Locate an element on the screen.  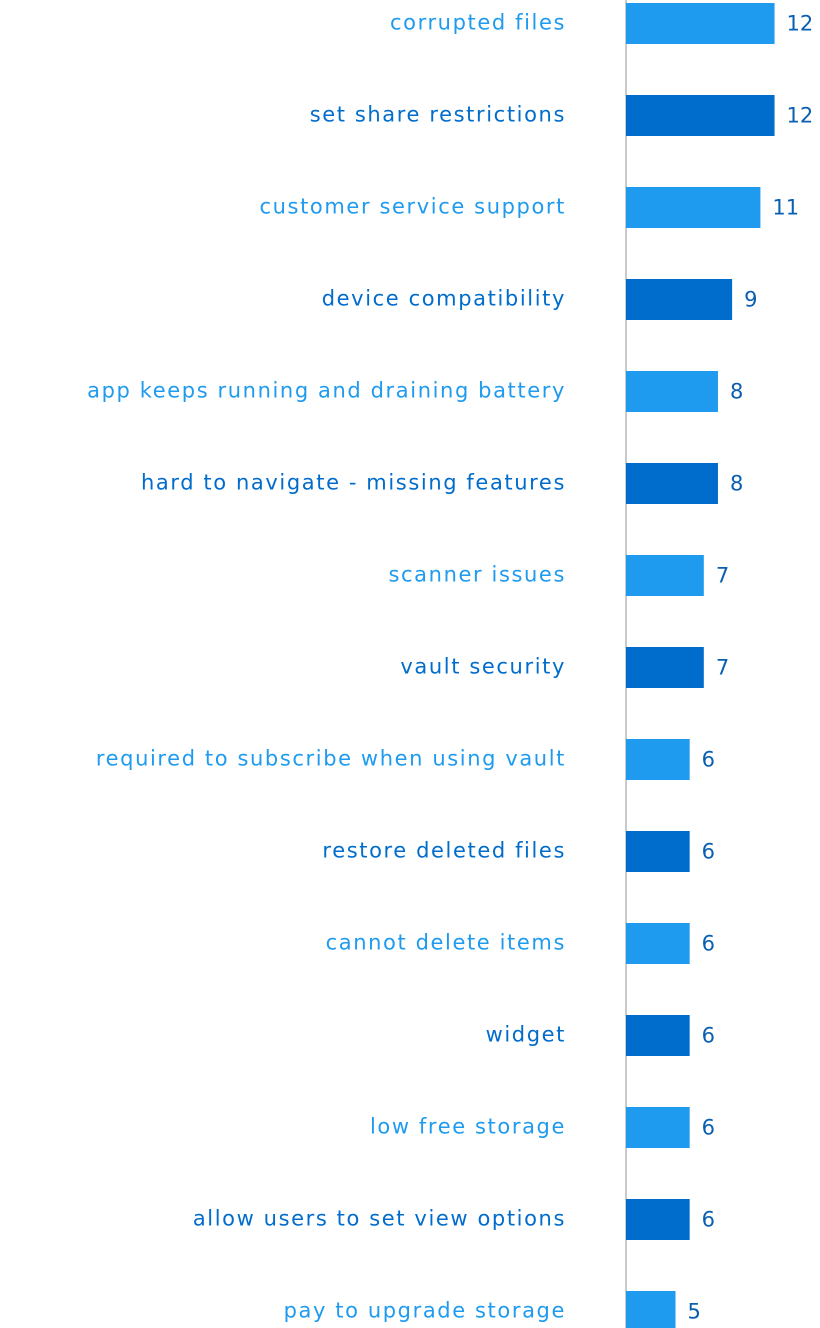
category-label: required to subscribe when using vault is located at coordinates (331, 759).